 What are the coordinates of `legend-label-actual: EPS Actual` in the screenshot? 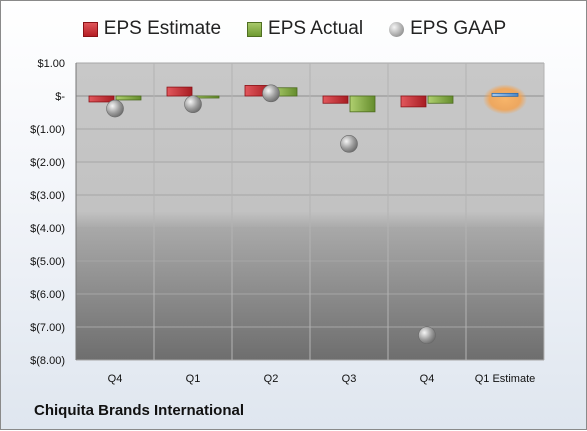 It's located at (316, 28).